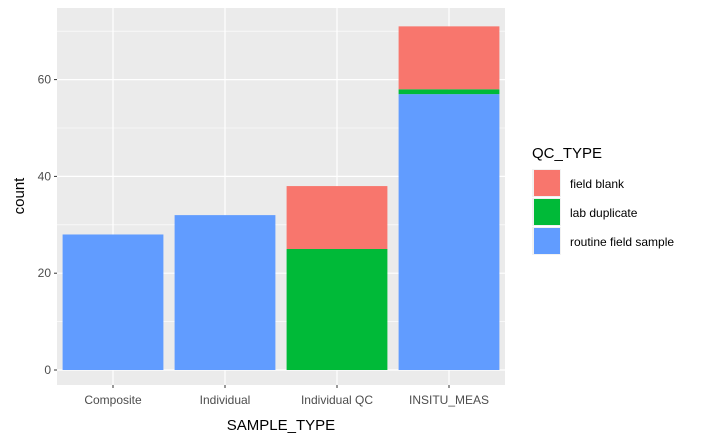  I want to click on y-axis-title: count, so click(19, 196).